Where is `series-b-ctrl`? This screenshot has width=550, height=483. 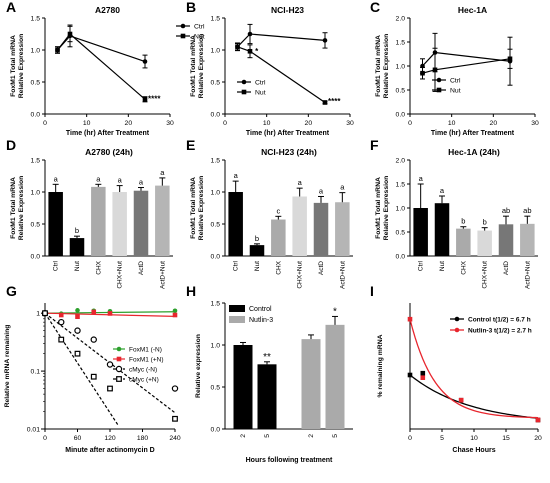
series-b-ctrl is located at coordinates (281, 37).